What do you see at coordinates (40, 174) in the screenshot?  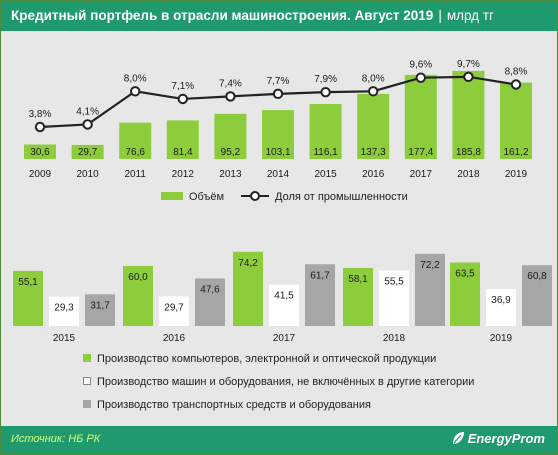 I see `x-tick-2009: 2009` at bounding box center [40, 174].